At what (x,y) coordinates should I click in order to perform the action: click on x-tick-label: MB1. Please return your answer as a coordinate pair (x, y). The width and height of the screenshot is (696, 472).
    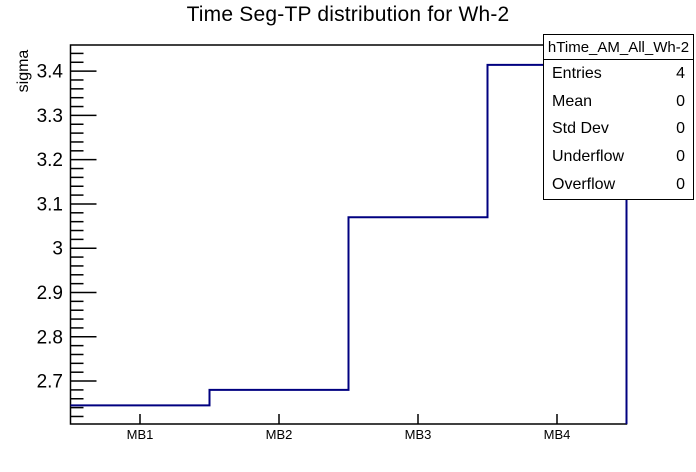
    Looking at the image, I should click on (140, 434).